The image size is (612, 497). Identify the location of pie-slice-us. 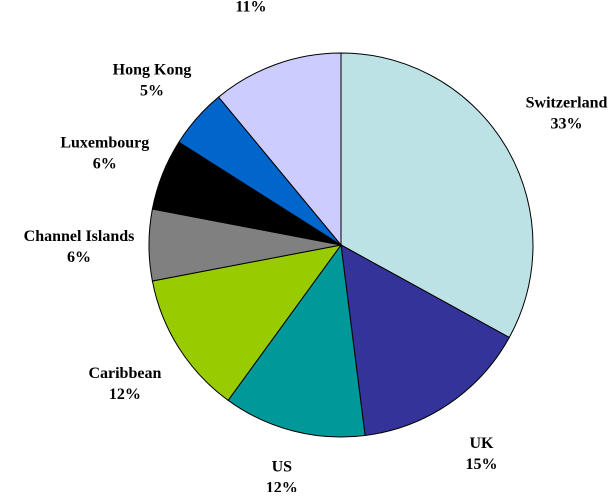
(296, 340).